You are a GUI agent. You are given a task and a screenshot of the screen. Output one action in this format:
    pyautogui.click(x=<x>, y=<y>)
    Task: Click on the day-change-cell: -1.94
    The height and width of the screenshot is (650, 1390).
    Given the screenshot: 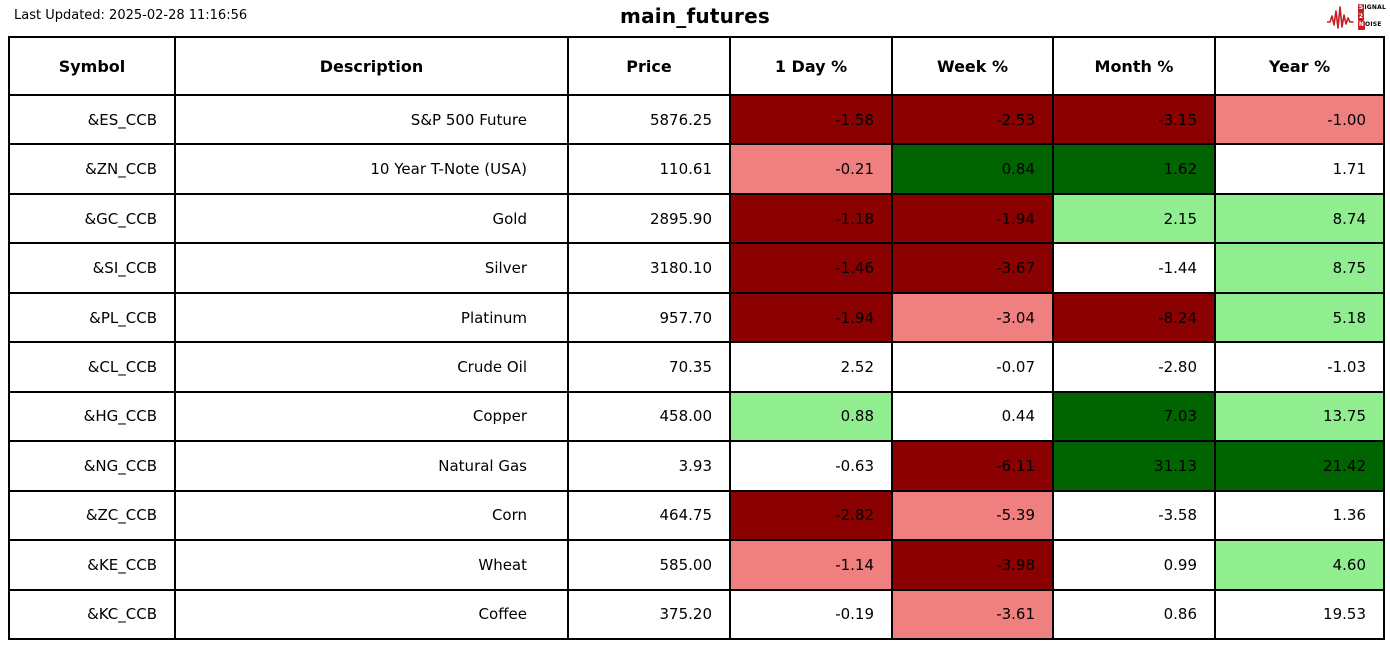 What is the action you would take?
    pyautogui.click(x=811, y=317)
    